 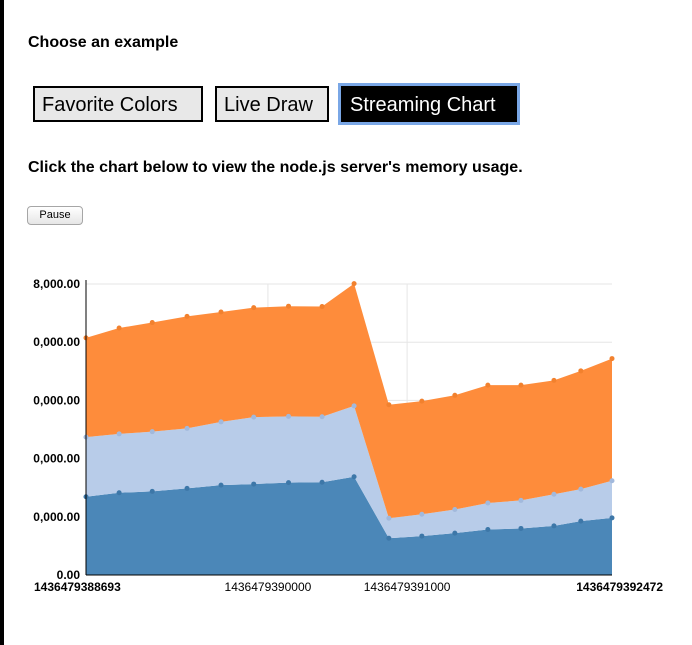 I want to click on left-border, so click(x=2, y=322).